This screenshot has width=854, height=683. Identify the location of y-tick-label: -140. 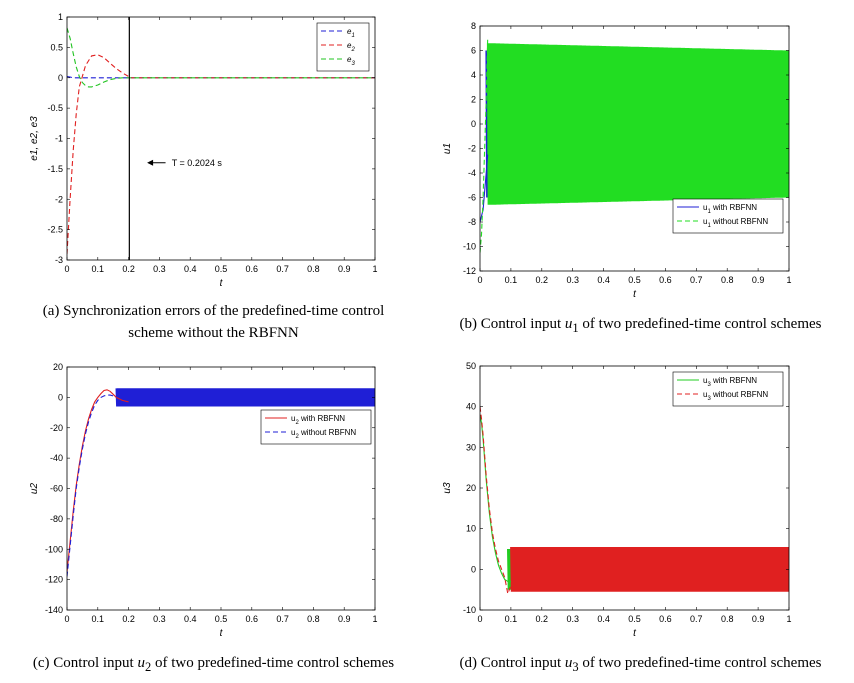
(54, 610).